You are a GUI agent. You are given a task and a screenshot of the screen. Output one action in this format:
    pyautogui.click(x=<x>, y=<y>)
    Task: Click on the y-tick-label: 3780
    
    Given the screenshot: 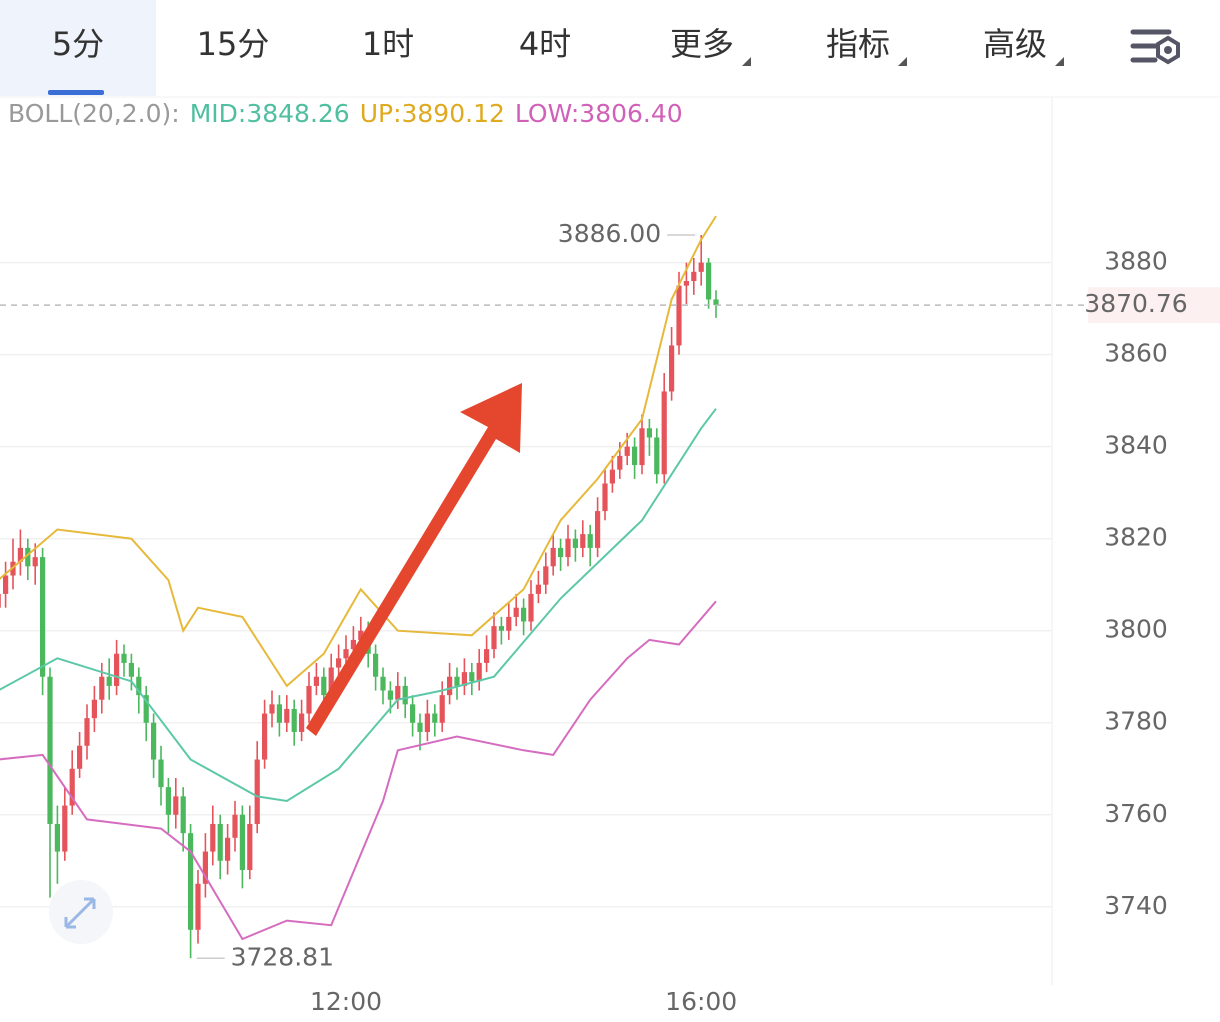 What is the action you would take?
    pyautogui.click(x=1136, y=721)
    